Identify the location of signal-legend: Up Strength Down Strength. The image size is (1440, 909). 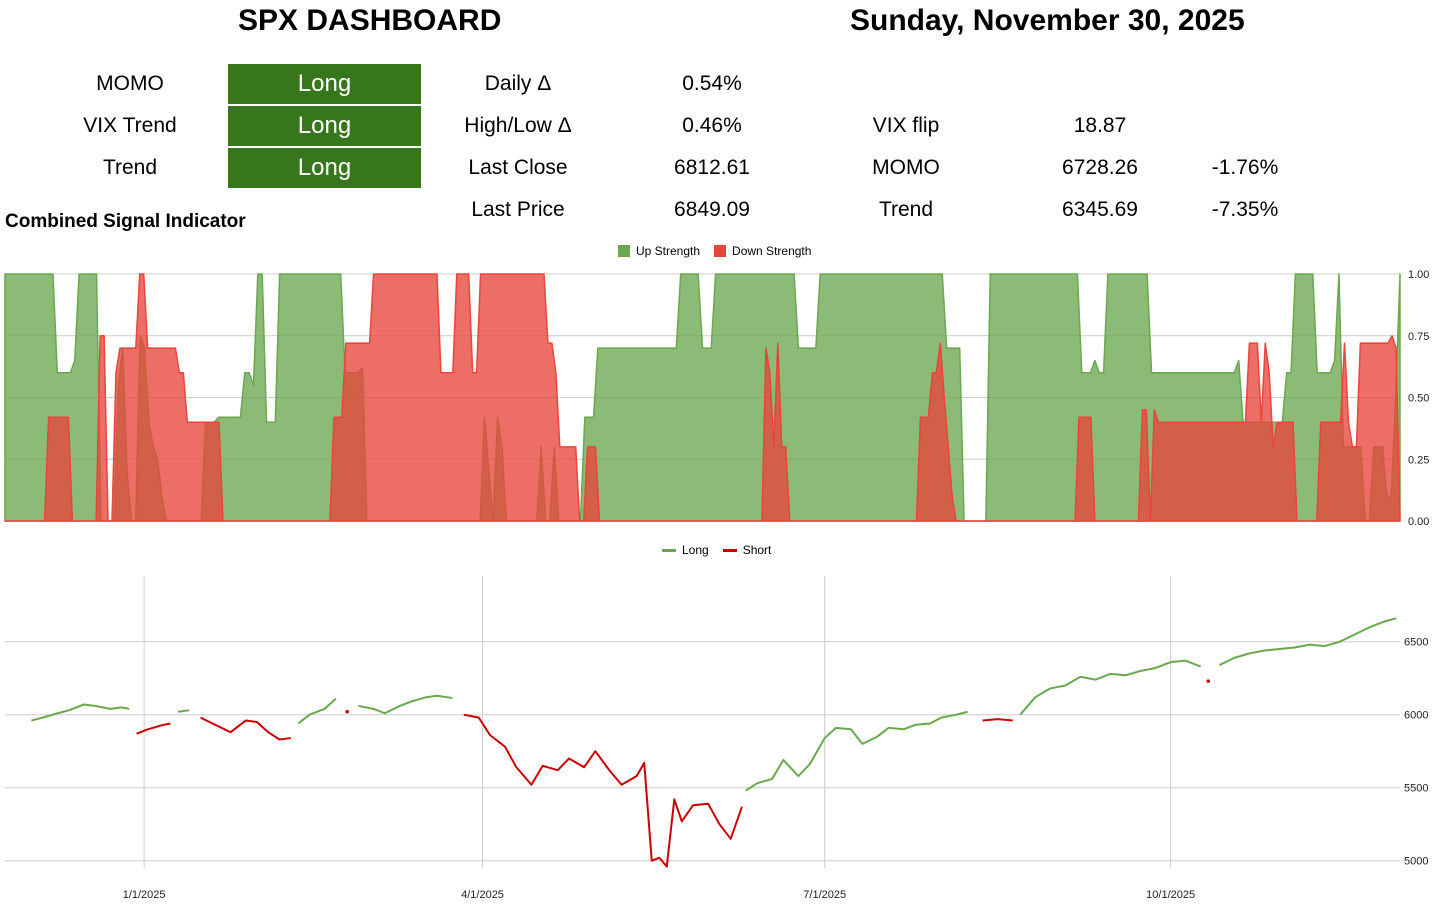
(714, 251).